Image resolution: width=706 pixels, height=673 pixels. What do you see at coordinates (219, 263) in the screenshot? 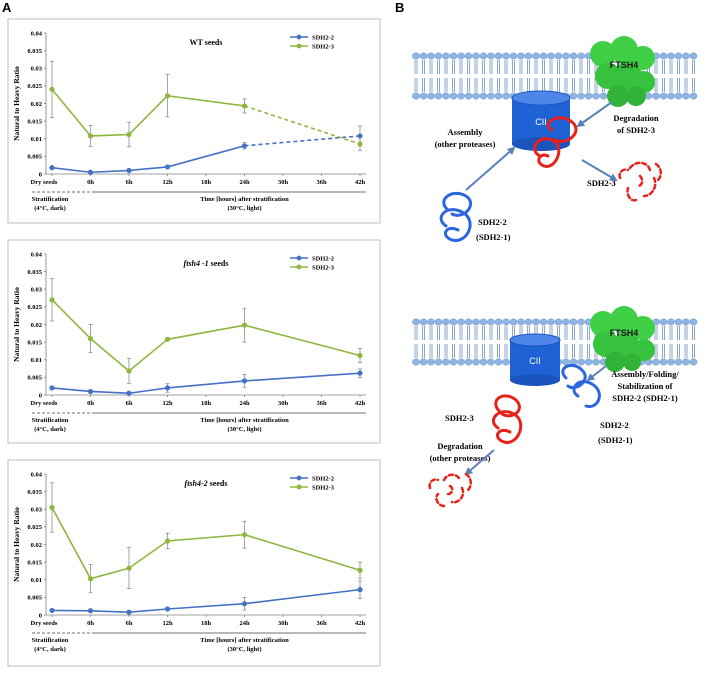
I see `chart-title-suffix: seeds` at bounding box center [219, 263].